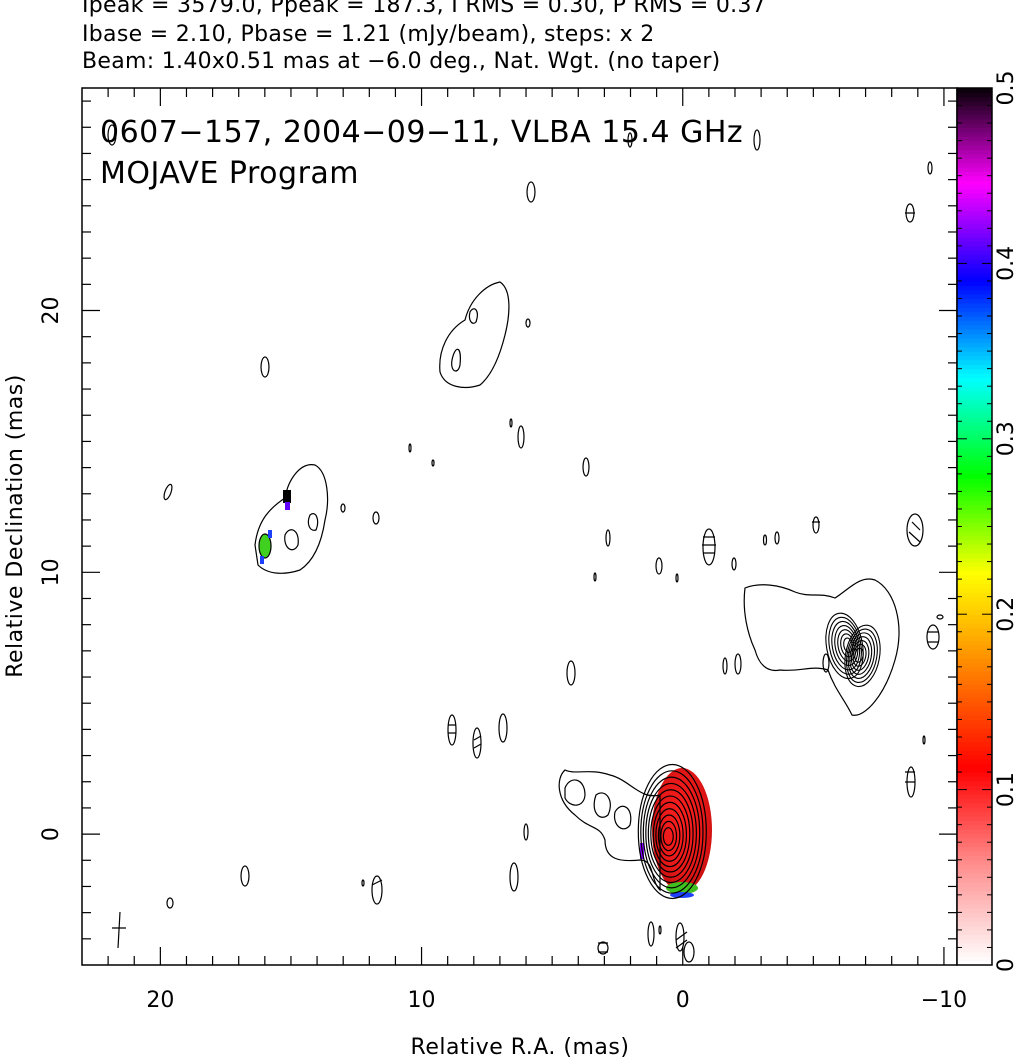  What do you see at coordinates (1006, 438) in the screenshot?
I see `colorbar-tick-label: 0.3` at bounding box center [1006, 438].